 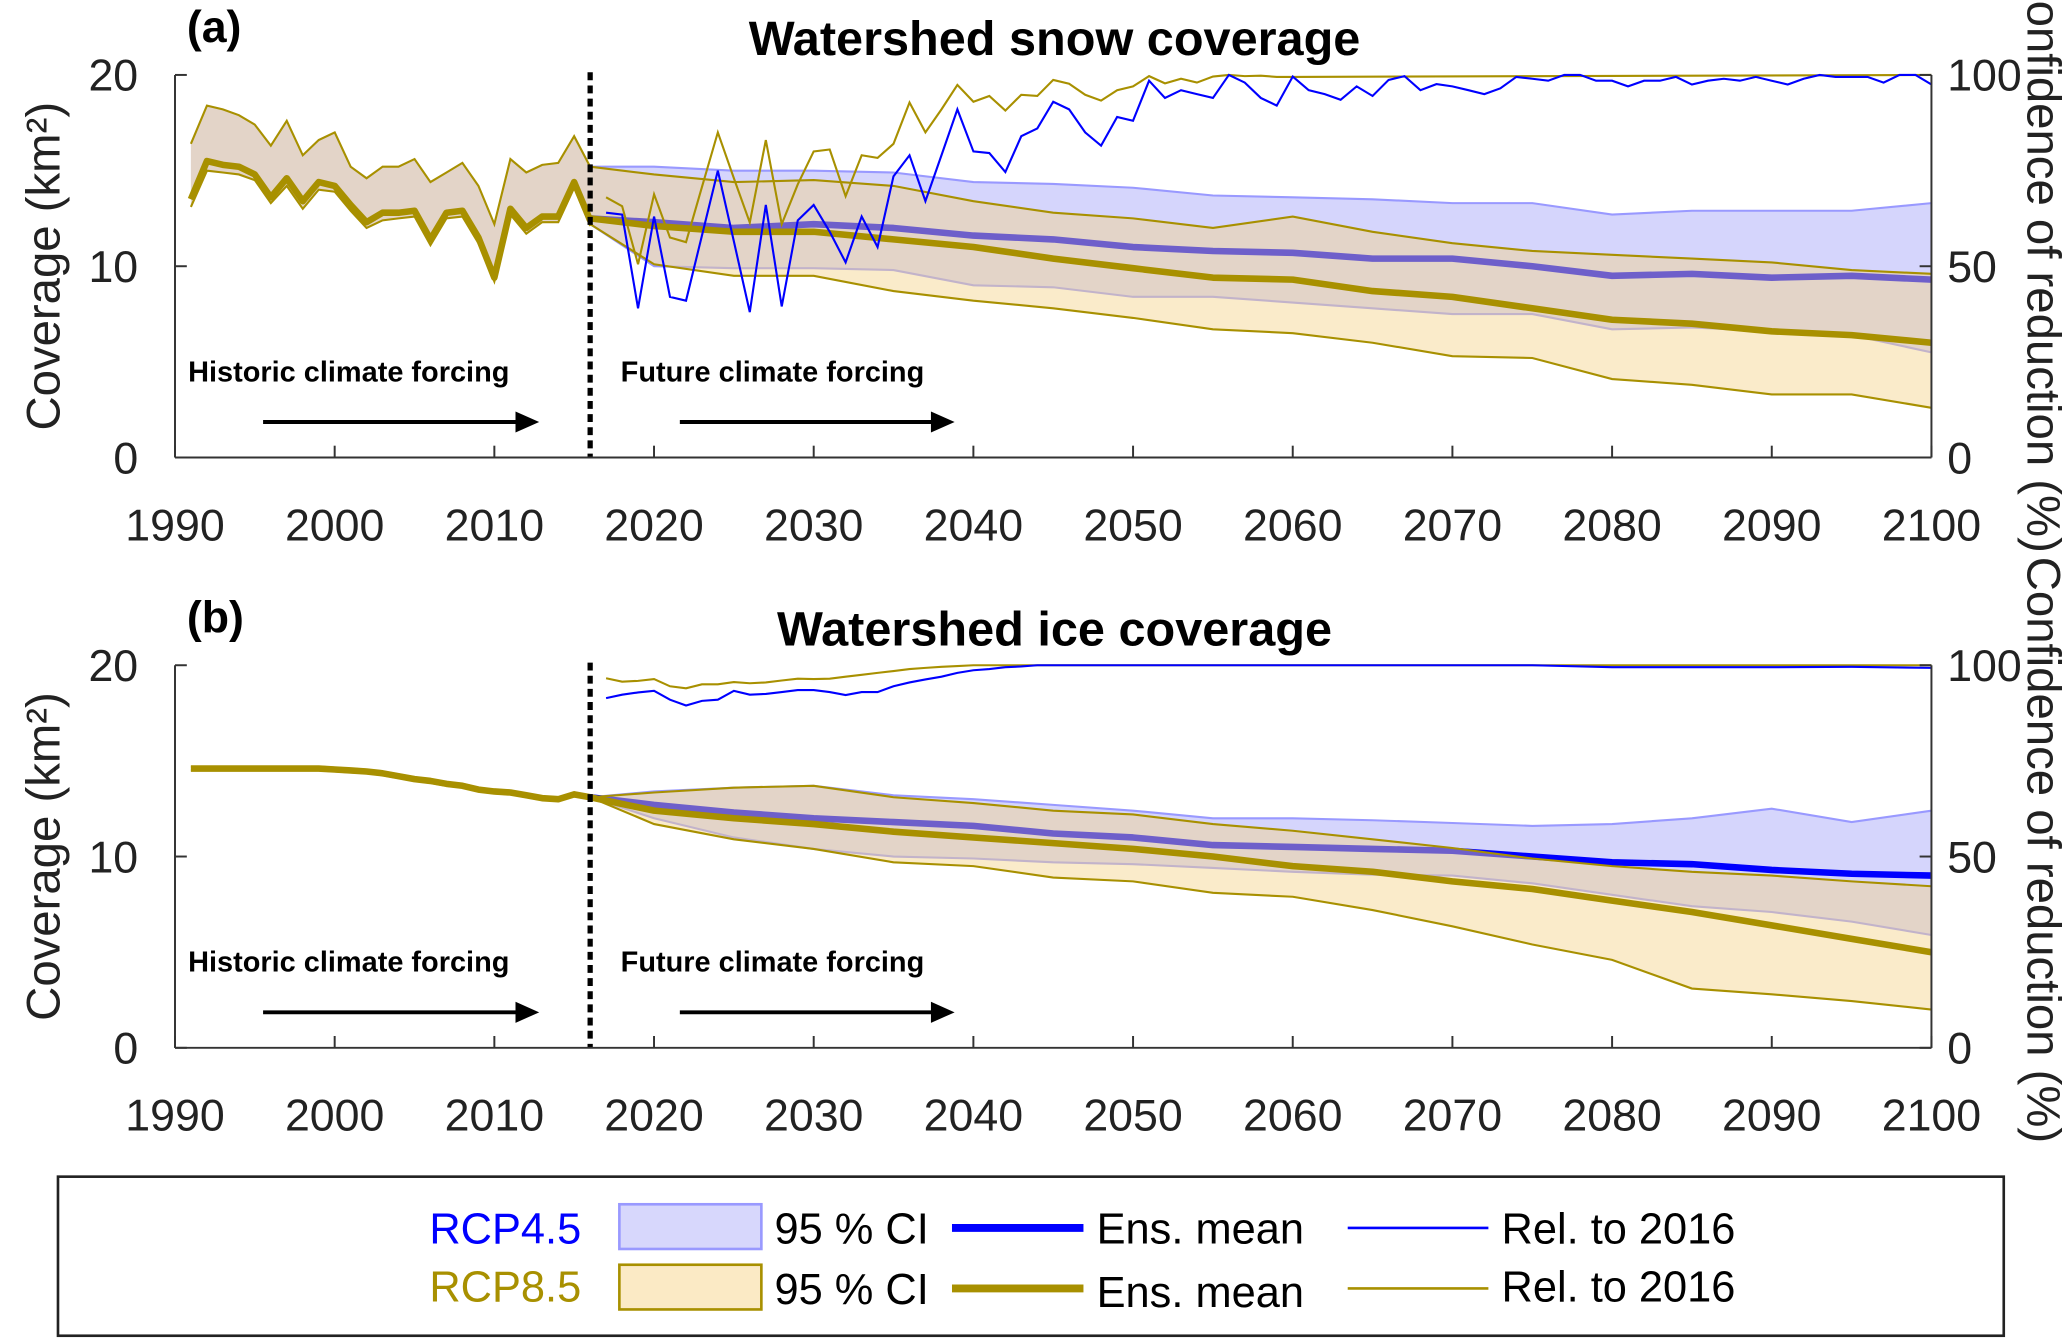 What do you see at coordinates (215, 617) in the screenshot?
I see `panel-label: (b)` at bounding box center [215, 617].